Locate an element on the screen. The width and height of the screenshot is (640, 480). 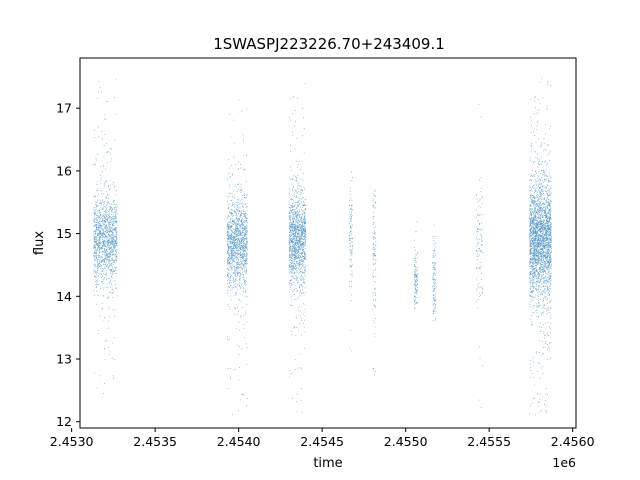
y-tick-label: 12 is located at coordinates (64, 421).